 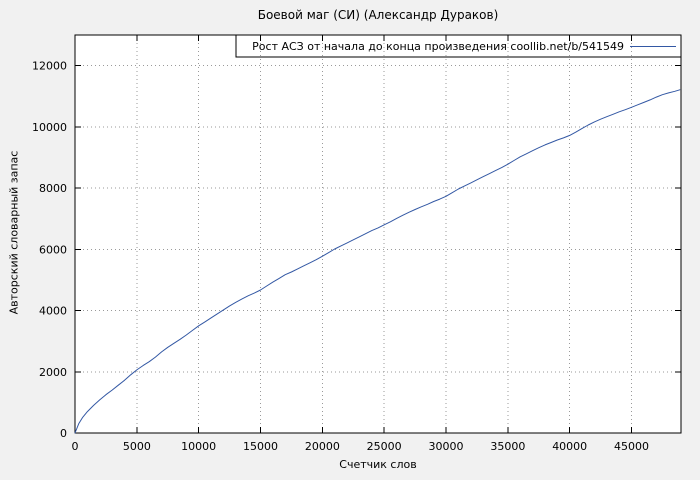 What do you see at coordinates (53, 249) in the screenshot?
I see `y-tick-label: 6000` at bounding box center [53, 249].